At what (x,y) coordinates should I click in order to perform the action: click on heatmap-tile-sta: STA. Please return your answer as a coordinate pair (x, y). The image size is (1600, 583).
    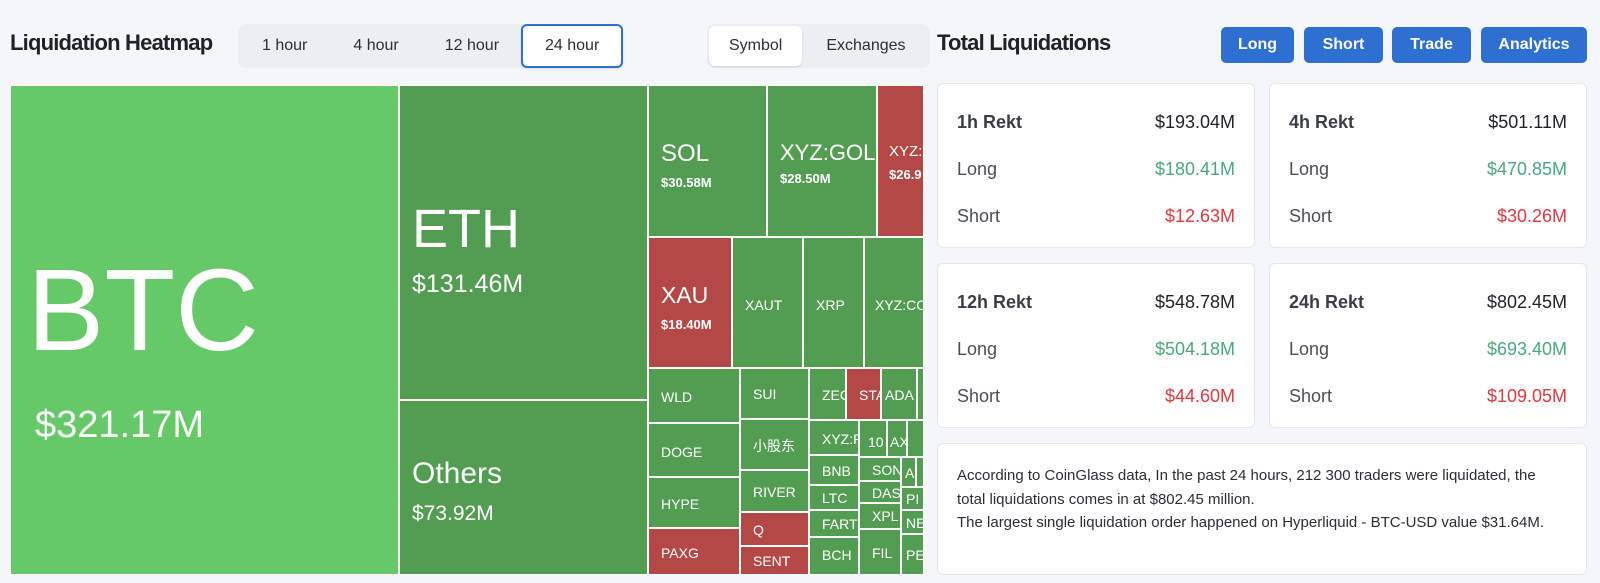
    Looking at the image, I should click on (863, 394).